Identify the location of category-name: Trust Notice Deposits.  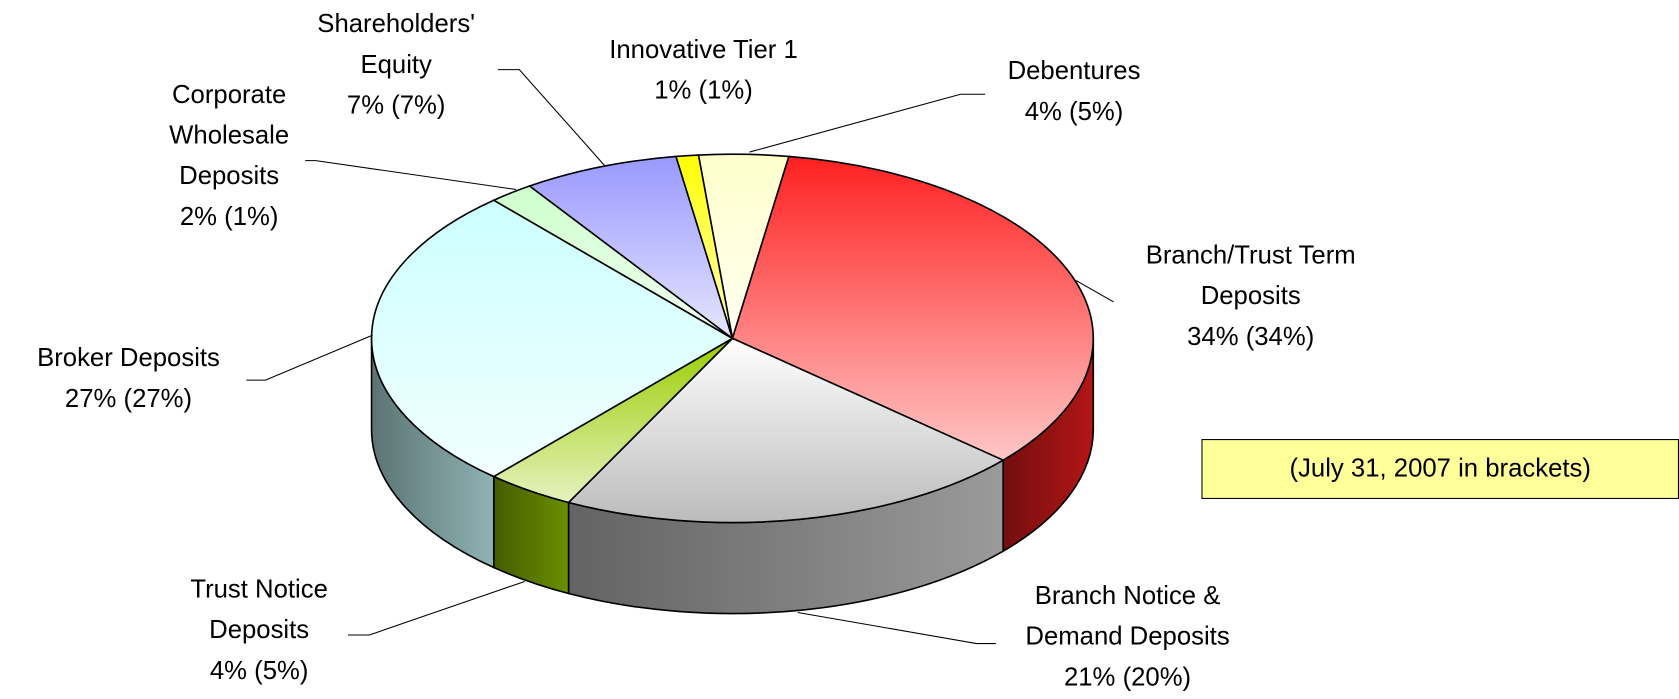
(259, 610).